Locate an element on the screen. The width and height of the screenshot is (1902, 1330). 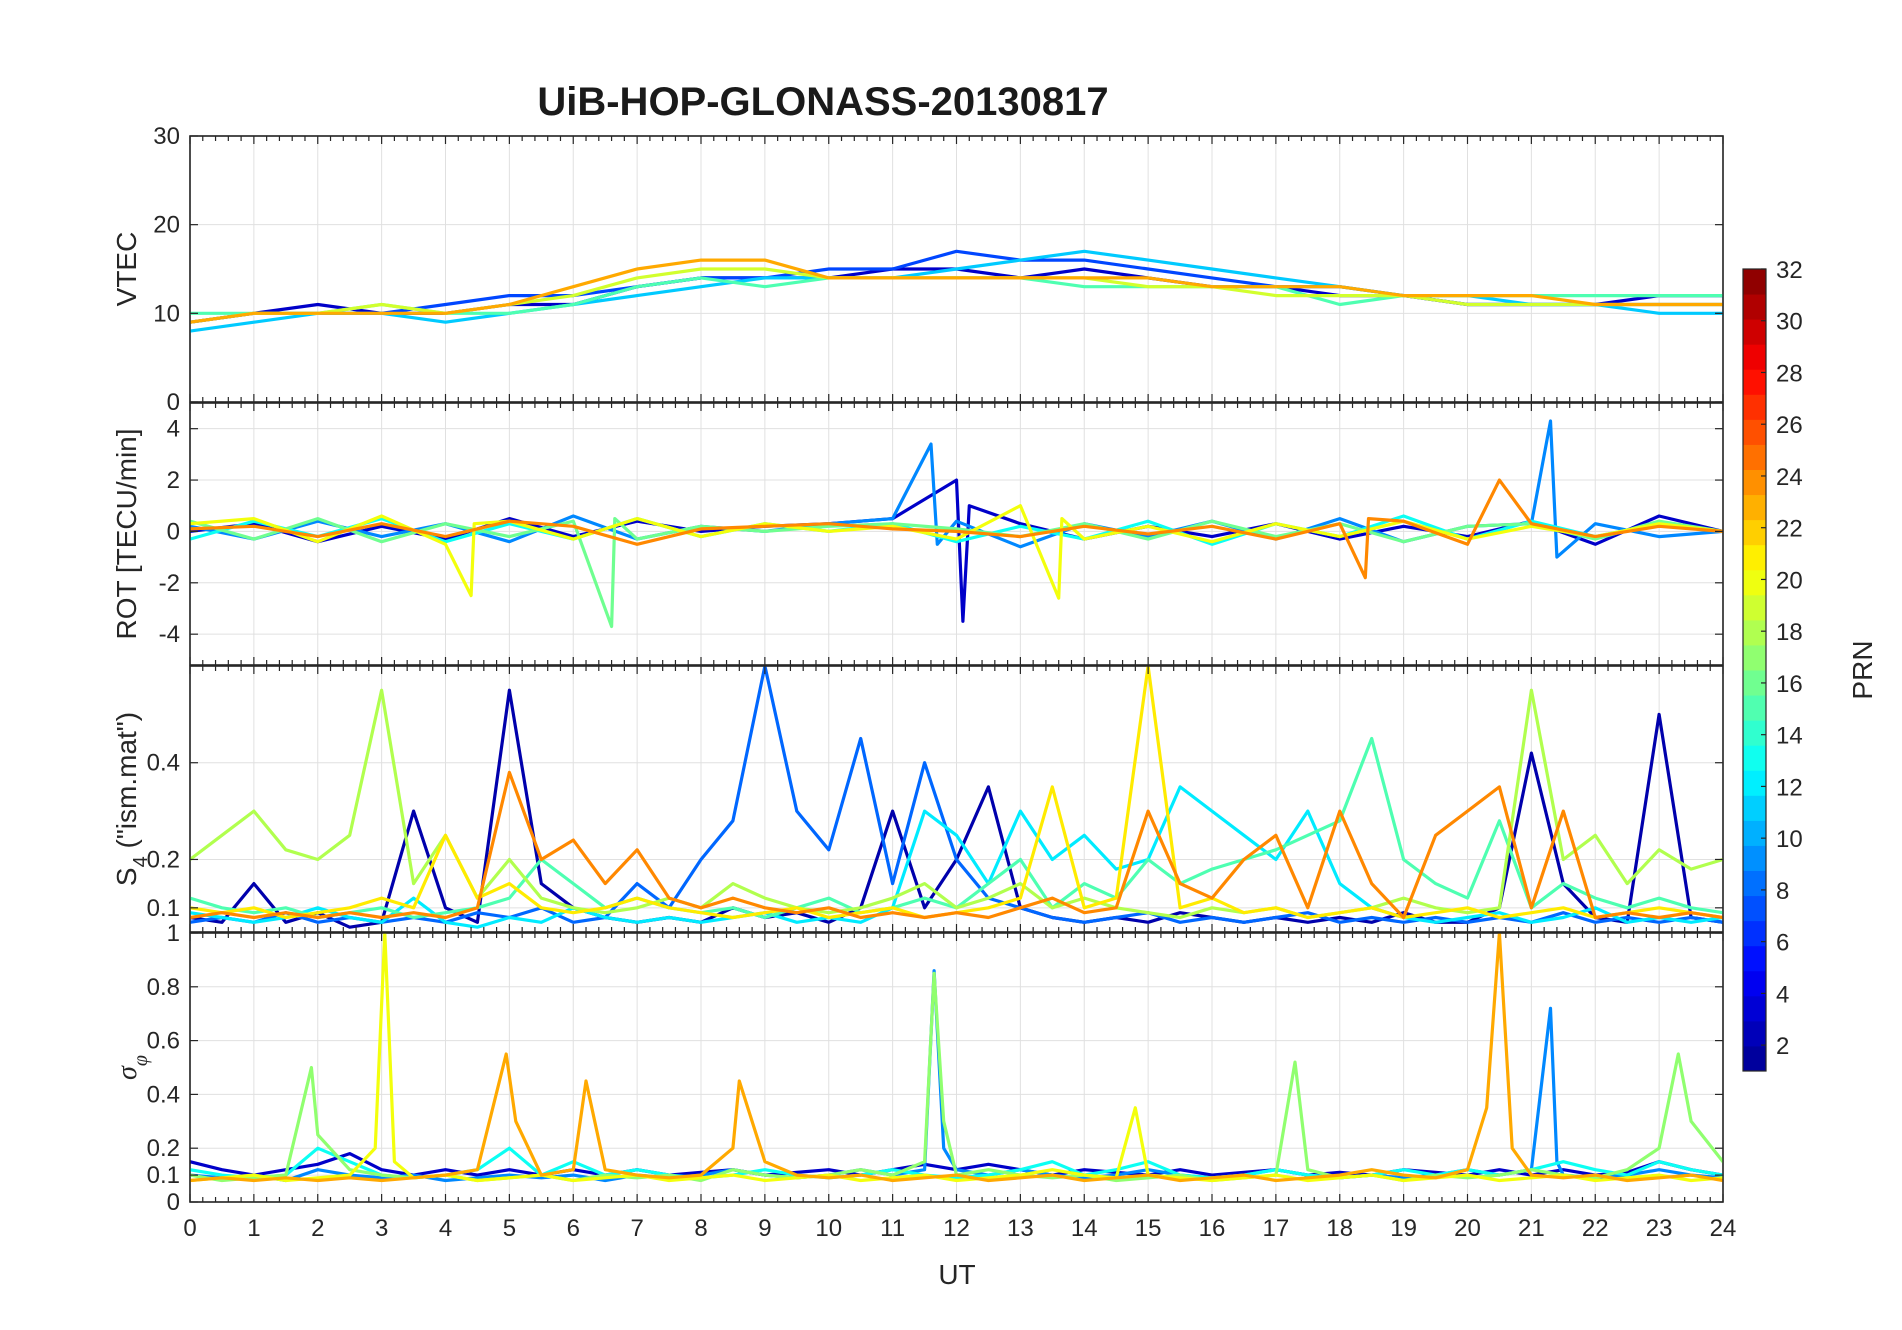
x-tick-label: 9 is located at coordinates (764, 1228).